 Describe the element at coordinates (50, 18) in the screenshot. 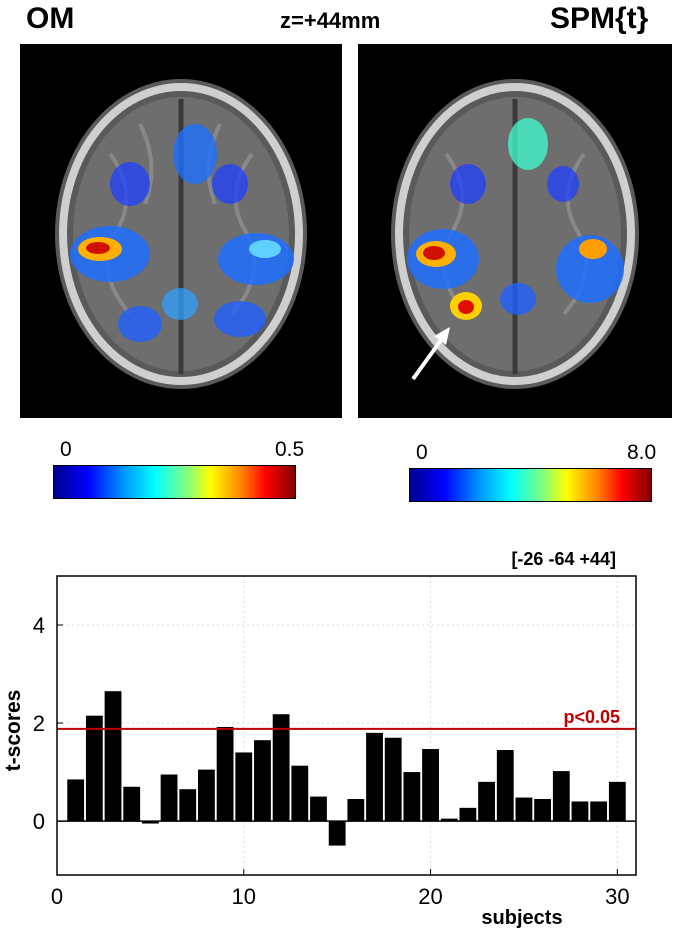

I see `om-panel-label: OM` at that location.